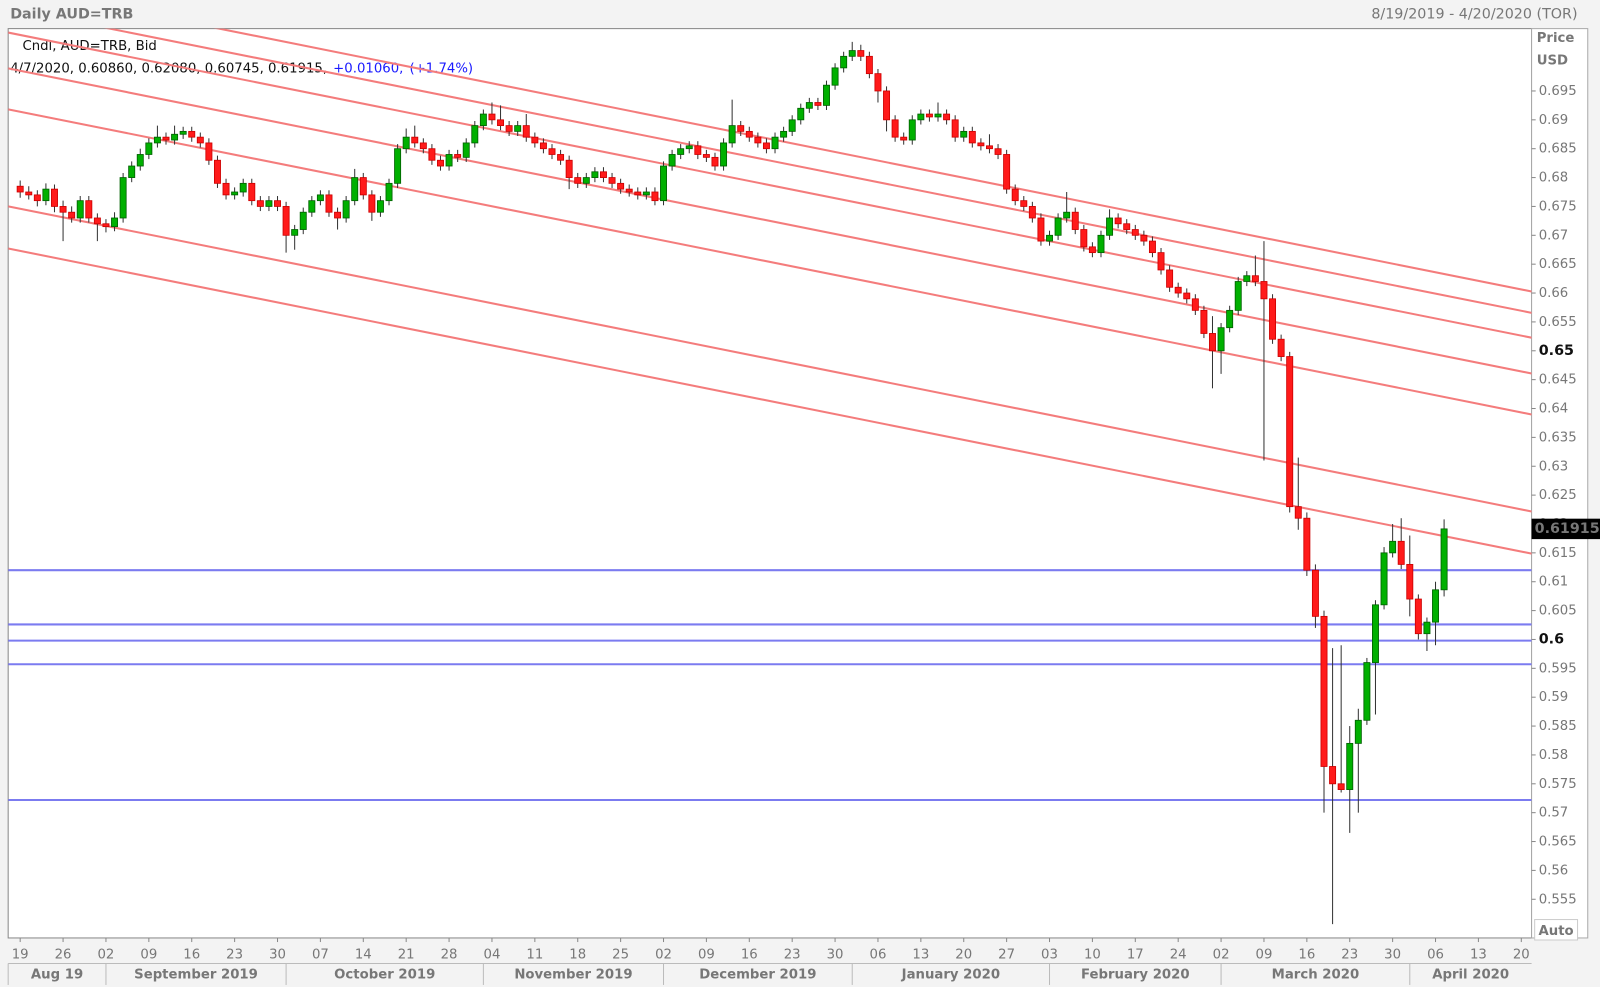 The width and height of the screenshot is (1600, 987). I want to click on y-tick-label: 0.68, so click(1554, 178).